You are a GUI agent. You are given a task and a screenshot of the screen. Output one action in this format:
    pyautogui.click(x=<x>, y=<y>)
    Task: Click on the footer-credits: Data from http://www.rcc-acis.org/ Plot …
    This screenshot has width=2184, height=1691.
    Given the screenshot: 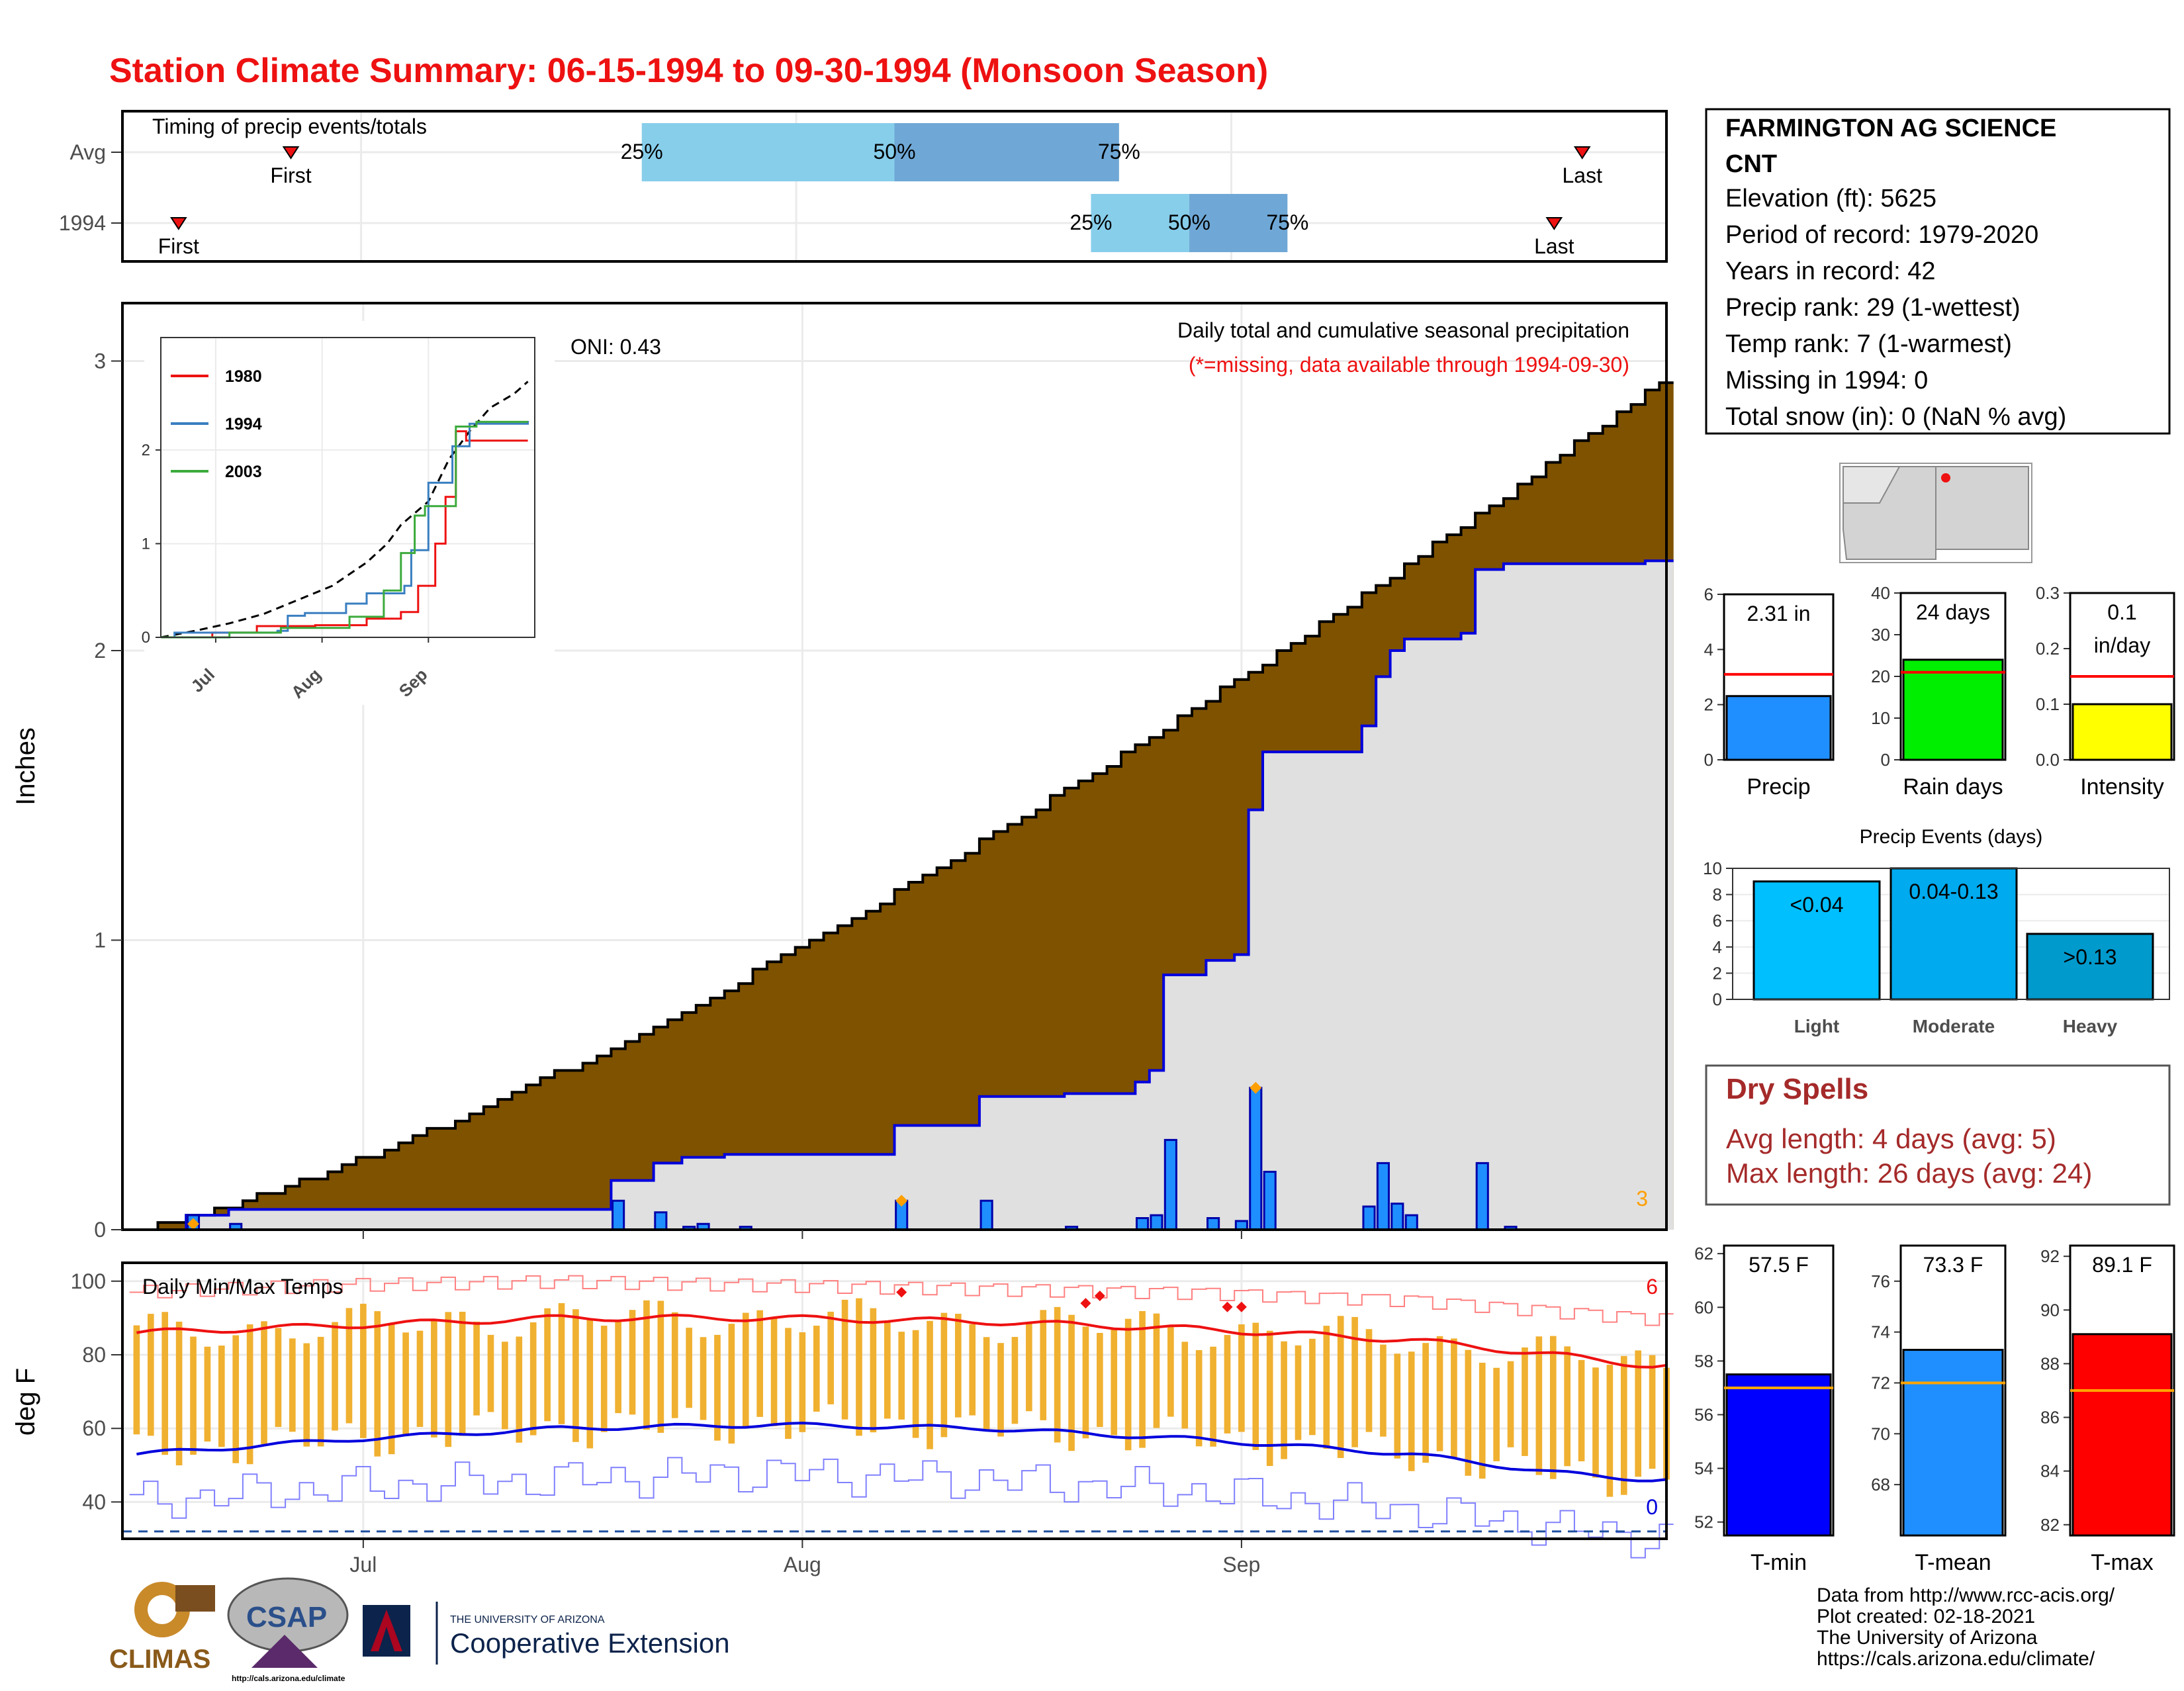 What is the action you would take?
    pyautogui.click(x=1966, y=1627)
    